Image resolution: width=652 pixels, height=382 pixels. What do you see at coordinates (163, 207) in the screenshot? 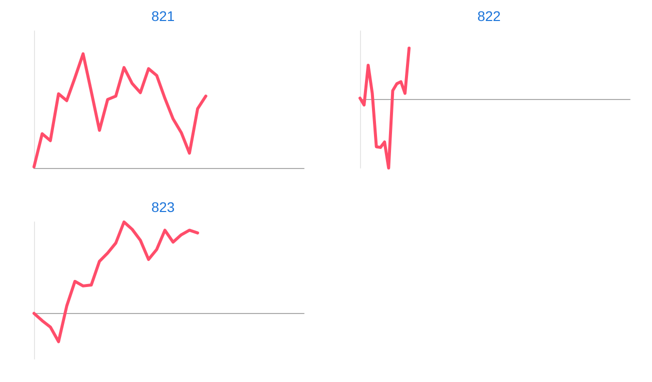
I see `chart-title: 823` at bounding box center [163, 207].